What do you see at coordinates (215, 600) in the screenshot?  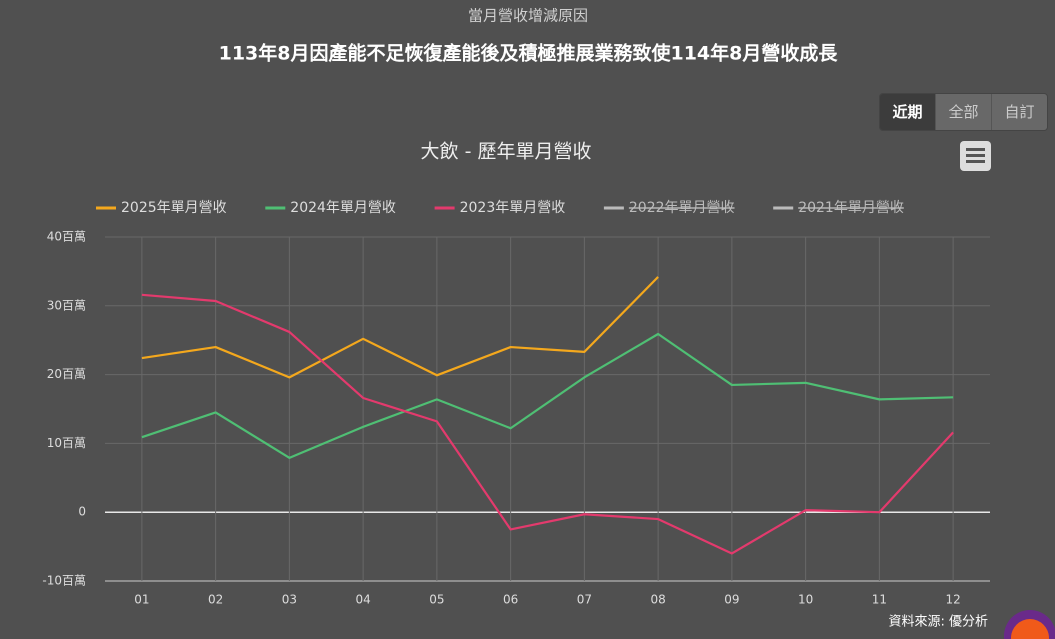 I see `x-tick-label: 02` at bounding box center [215, 600].